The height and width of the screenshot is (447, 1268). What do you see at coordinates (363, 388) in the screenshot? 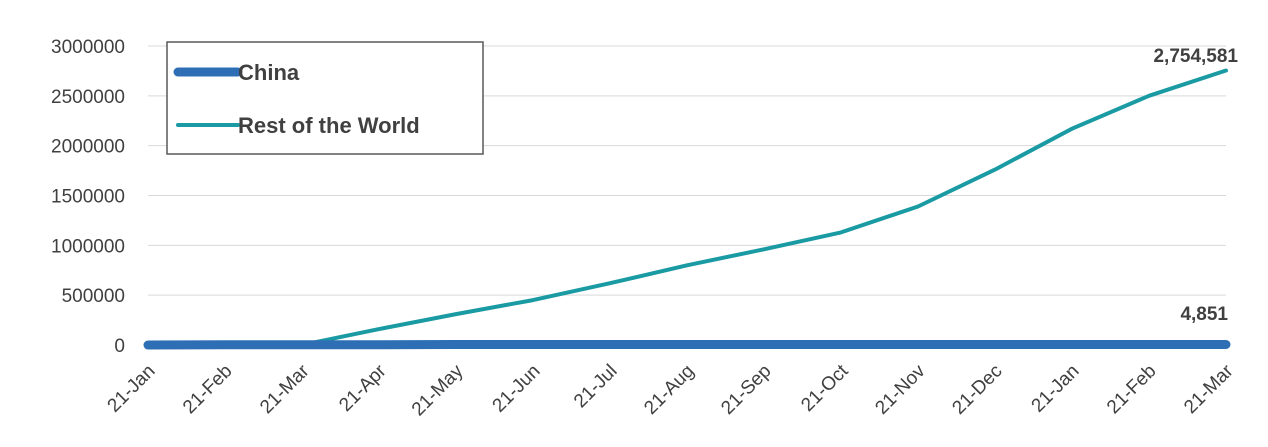
I see `x-tick-label: 21-Apr` at bounding box center [363, 388].